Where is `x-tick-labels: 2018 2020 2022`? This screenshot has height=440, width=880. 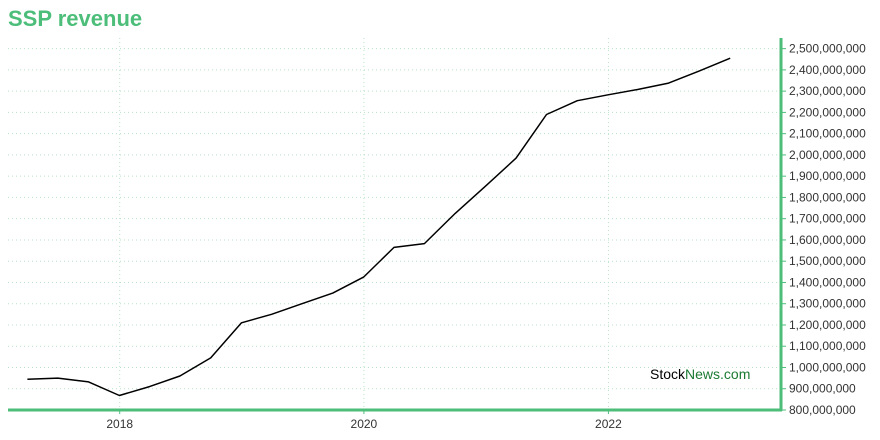 x-tick-labels: 2018 2020 2022 is located at coordinates (364, 424).